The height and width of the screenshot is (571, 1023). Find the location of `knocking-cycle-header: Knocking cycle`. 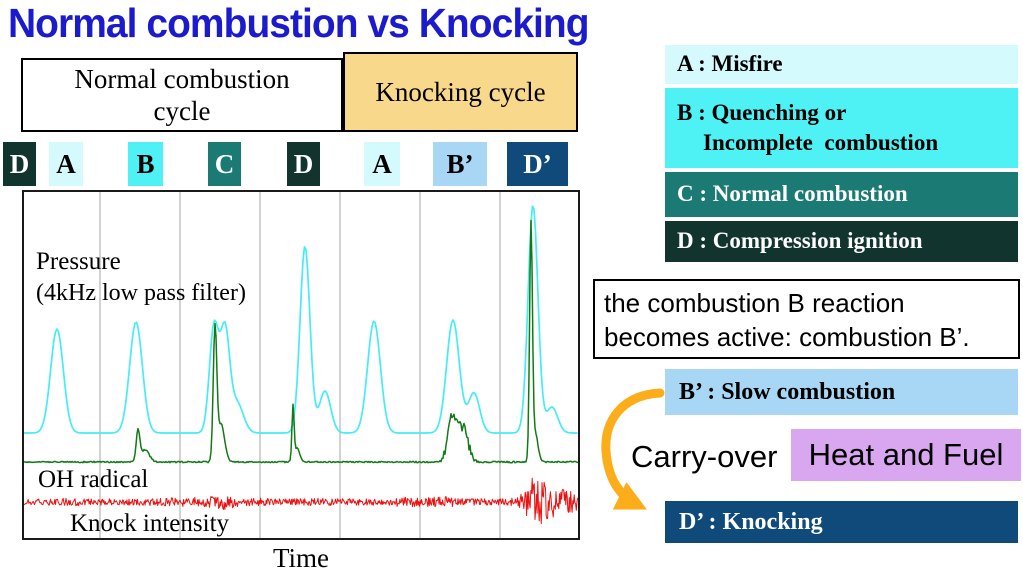

knocking-cycle-header: Knocking cycle is located at coordinates (460, 92).